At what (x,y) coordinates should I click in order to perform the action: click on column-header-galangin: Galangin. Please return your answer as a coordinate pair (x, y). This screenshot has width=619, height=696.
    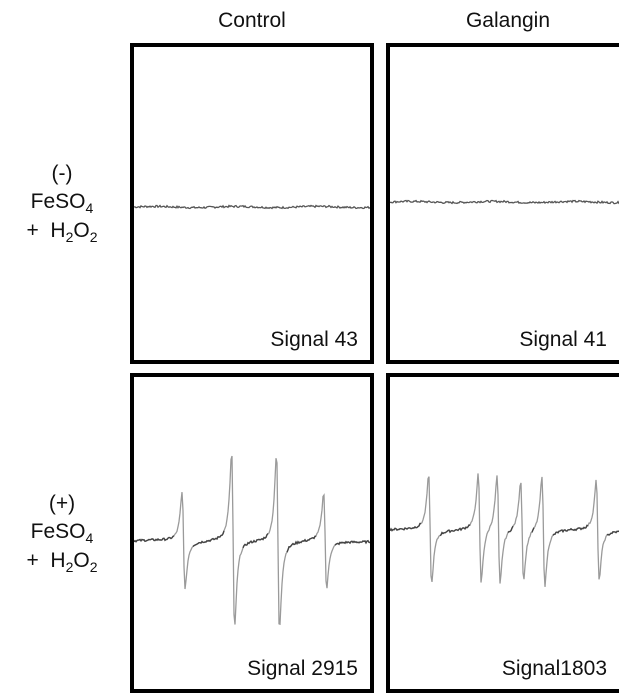
    Looking at the image, I should click on (508, 20).